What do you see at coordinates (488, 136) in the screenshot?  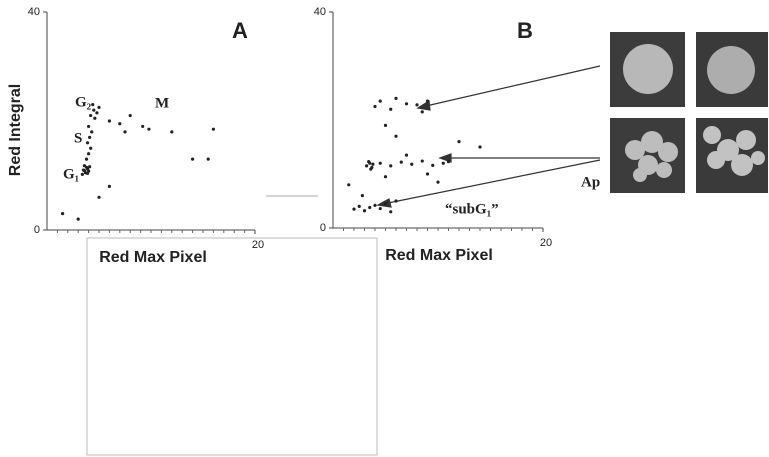 I see `arrows` at bounding box center [488, 136].